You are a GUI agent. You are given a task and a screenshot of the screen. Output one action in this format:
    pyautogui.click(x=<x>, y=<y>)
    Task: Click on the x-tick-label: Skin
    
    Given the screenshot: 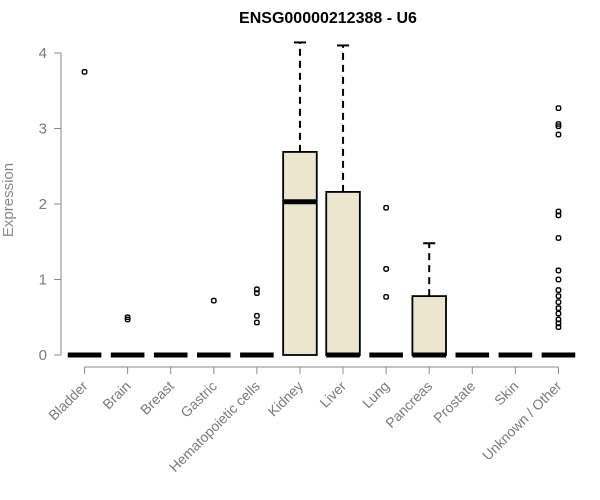 What is the action you would take?
    pyautogui.click(x=506, y=393)
    